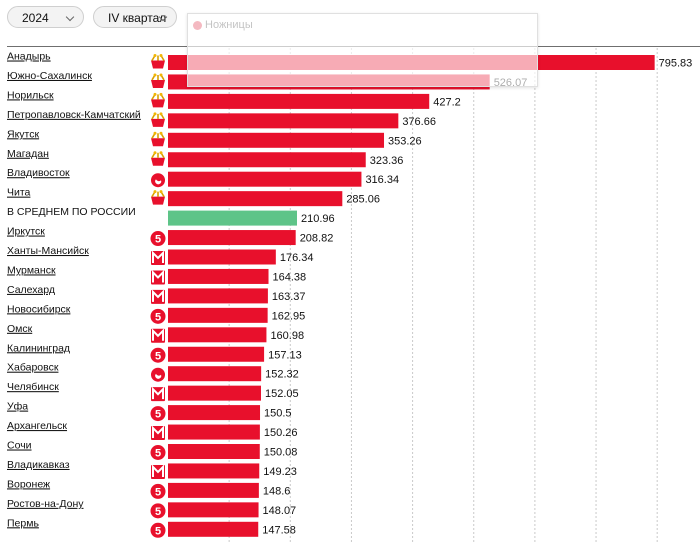 The image size is (700, 544). I want to click on value-label: 160.98, so click(287, 336).